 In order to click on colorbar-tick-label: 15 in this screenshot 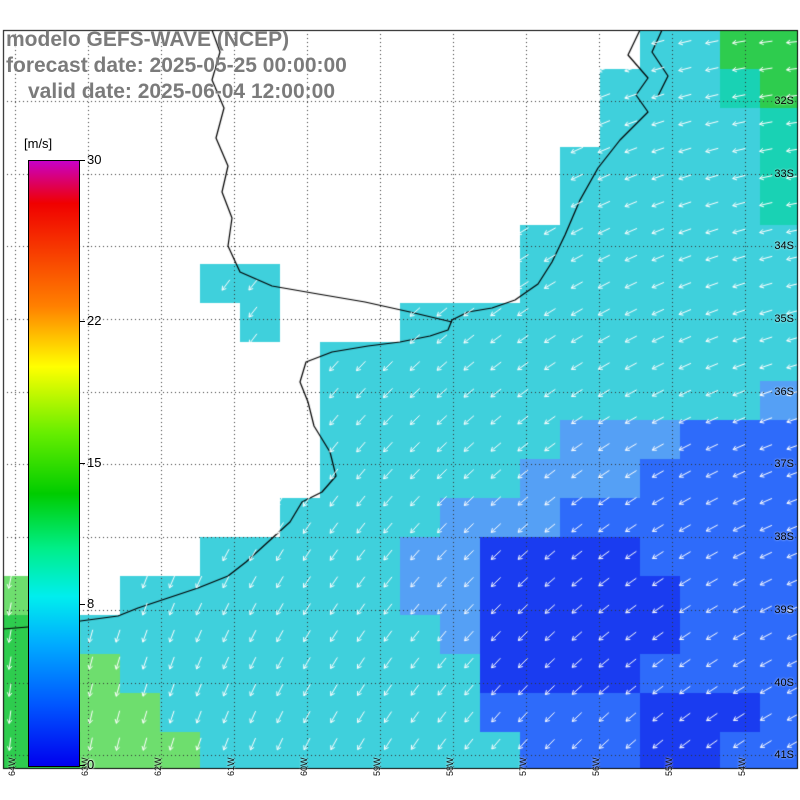, I will do `click(94, 462)`.